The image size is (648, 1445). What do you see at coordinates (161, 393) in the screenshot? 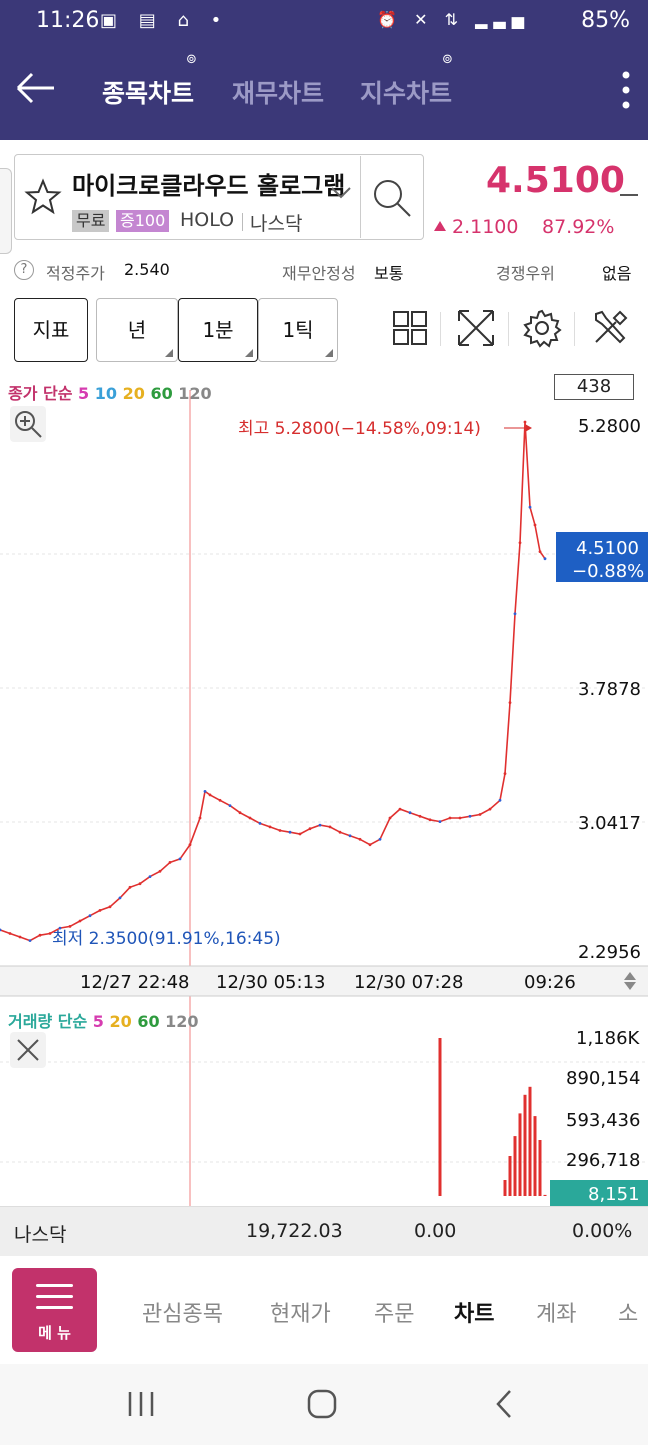
I see `legend-ma60: 60` at bounding box center [161, 393].